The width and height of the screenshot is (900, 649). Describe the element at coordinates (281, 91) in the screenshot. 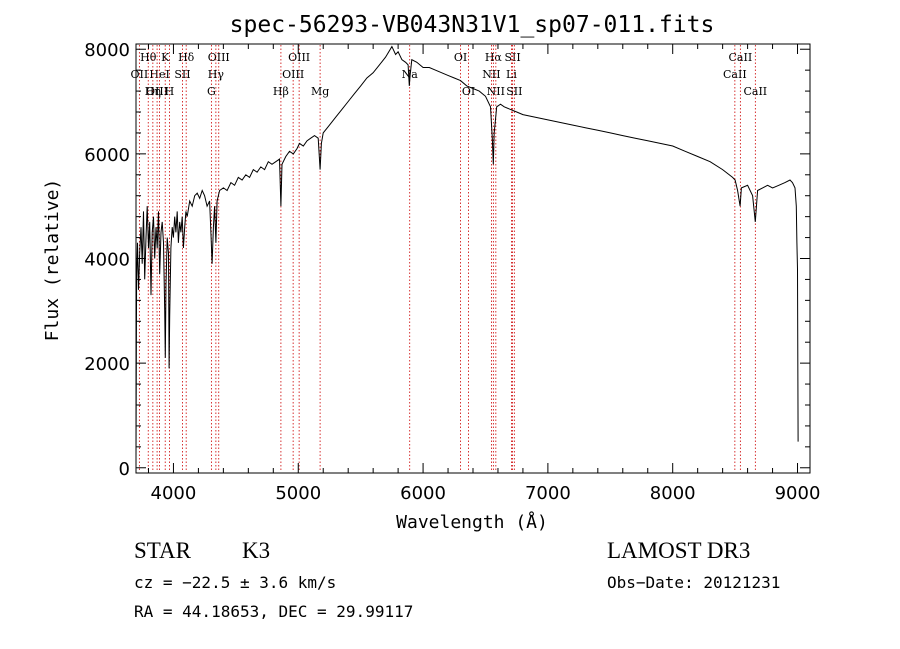

I see `marker-label-22: Hβ` at that location.